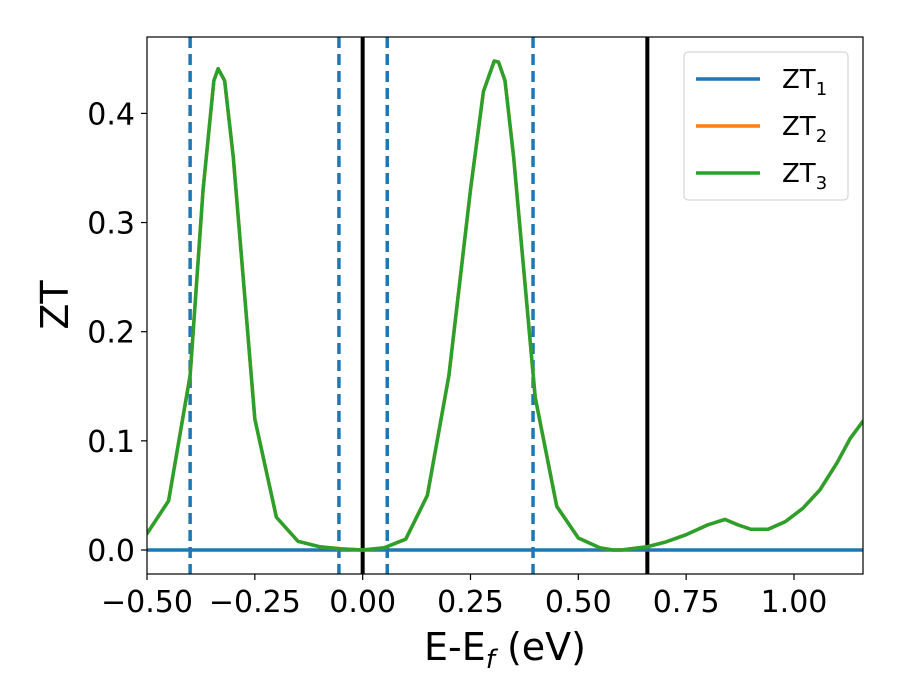  What do you see at coordinates (111, 551) in the screenshot?
I see `y-tick-label: 0.0` at bounding box center [111, 551].